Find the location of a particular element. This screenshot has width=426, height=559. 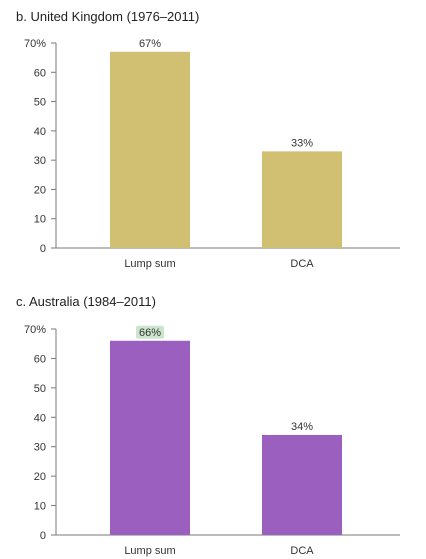

data-label: 33% is located at coordinates (302, 143).